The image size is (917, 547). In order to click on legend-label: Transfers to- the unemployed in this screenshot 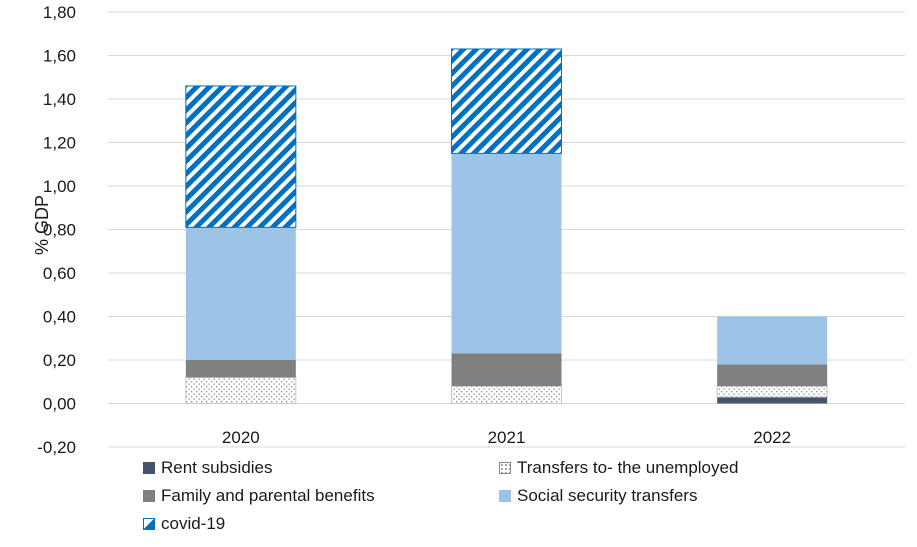, I will do `click(628, 467)`.